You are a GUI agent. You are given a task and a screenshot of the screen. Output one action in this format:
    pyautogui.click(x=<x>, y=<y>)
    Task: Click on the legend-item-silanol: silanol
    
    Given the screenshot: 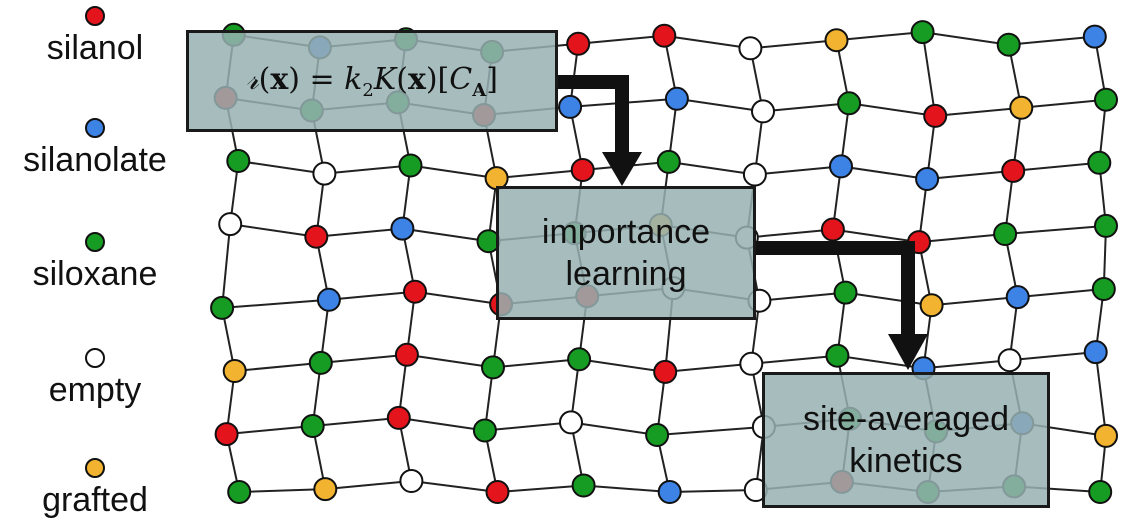 What is the action you would take?
    pyautogui.click(x=95, y=37)
    